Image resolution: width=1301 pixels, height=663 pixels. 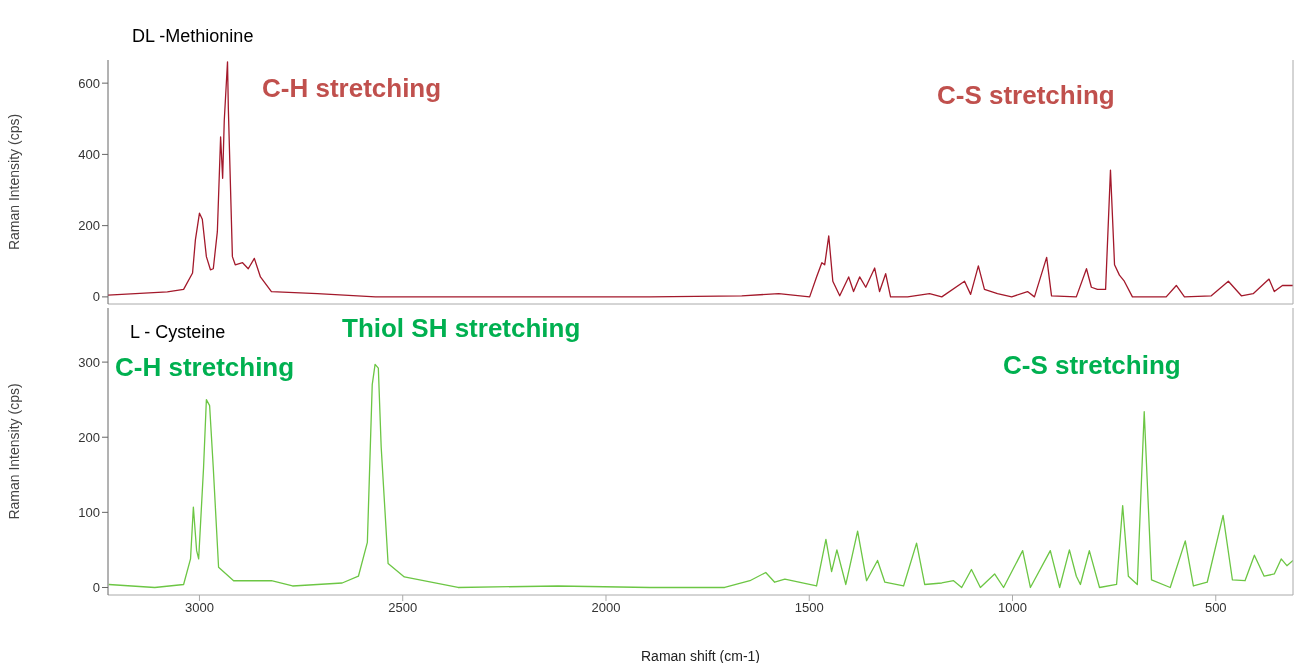 I want to click on x-tick-label: 3000, so click(x=199, y=608).